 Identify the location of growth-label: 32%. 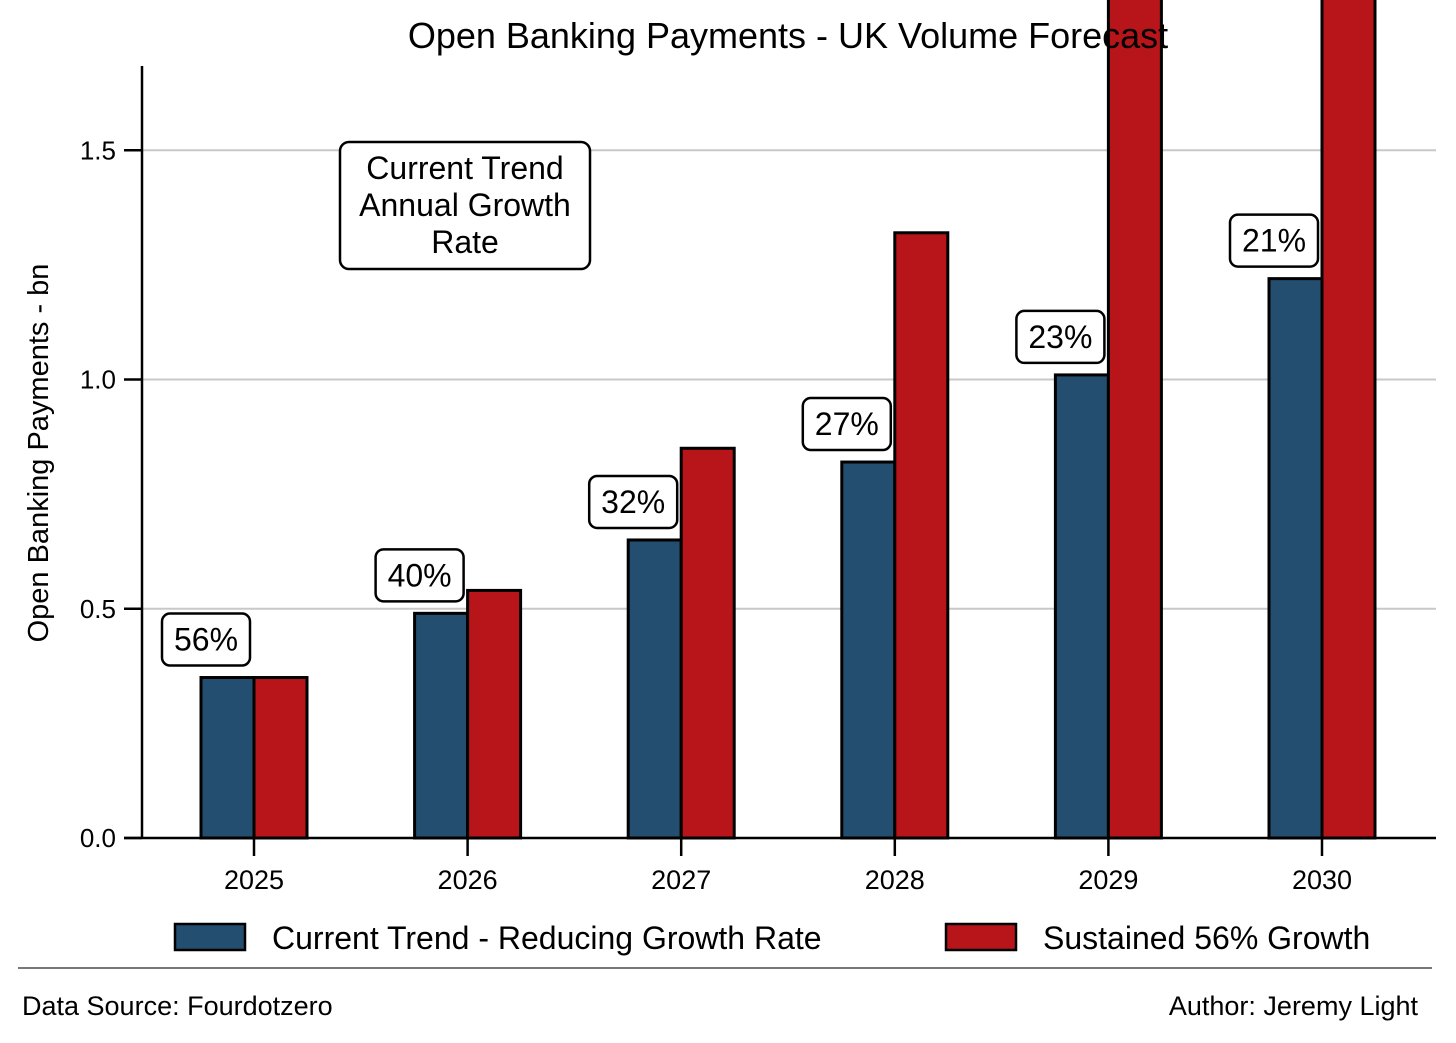
(633, 502).